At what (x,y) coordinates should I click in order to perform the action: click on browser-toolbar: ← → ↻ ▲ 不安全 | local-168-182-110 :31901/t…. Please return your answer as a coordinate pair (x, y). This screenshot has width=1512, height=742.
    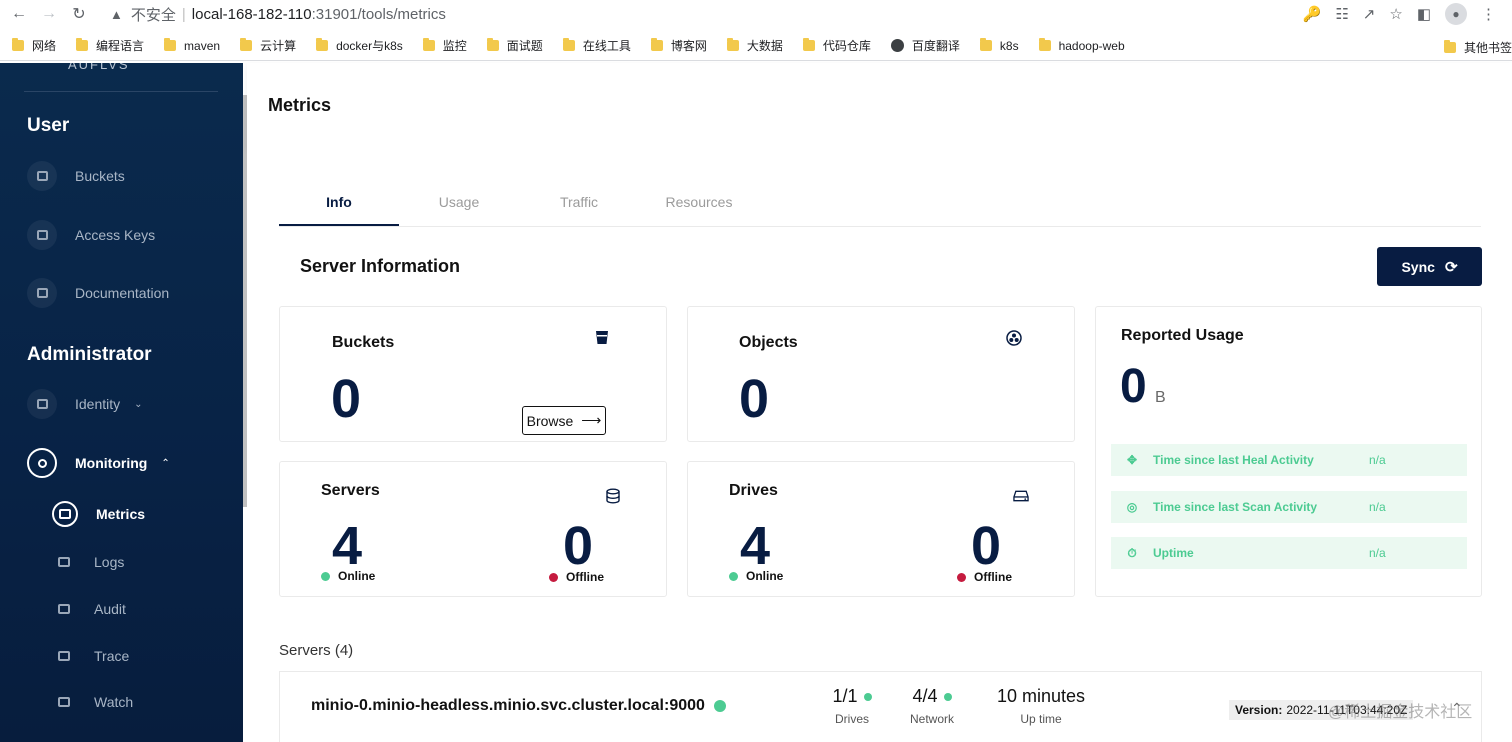
    Looking at the image, I should click on (756, 14).